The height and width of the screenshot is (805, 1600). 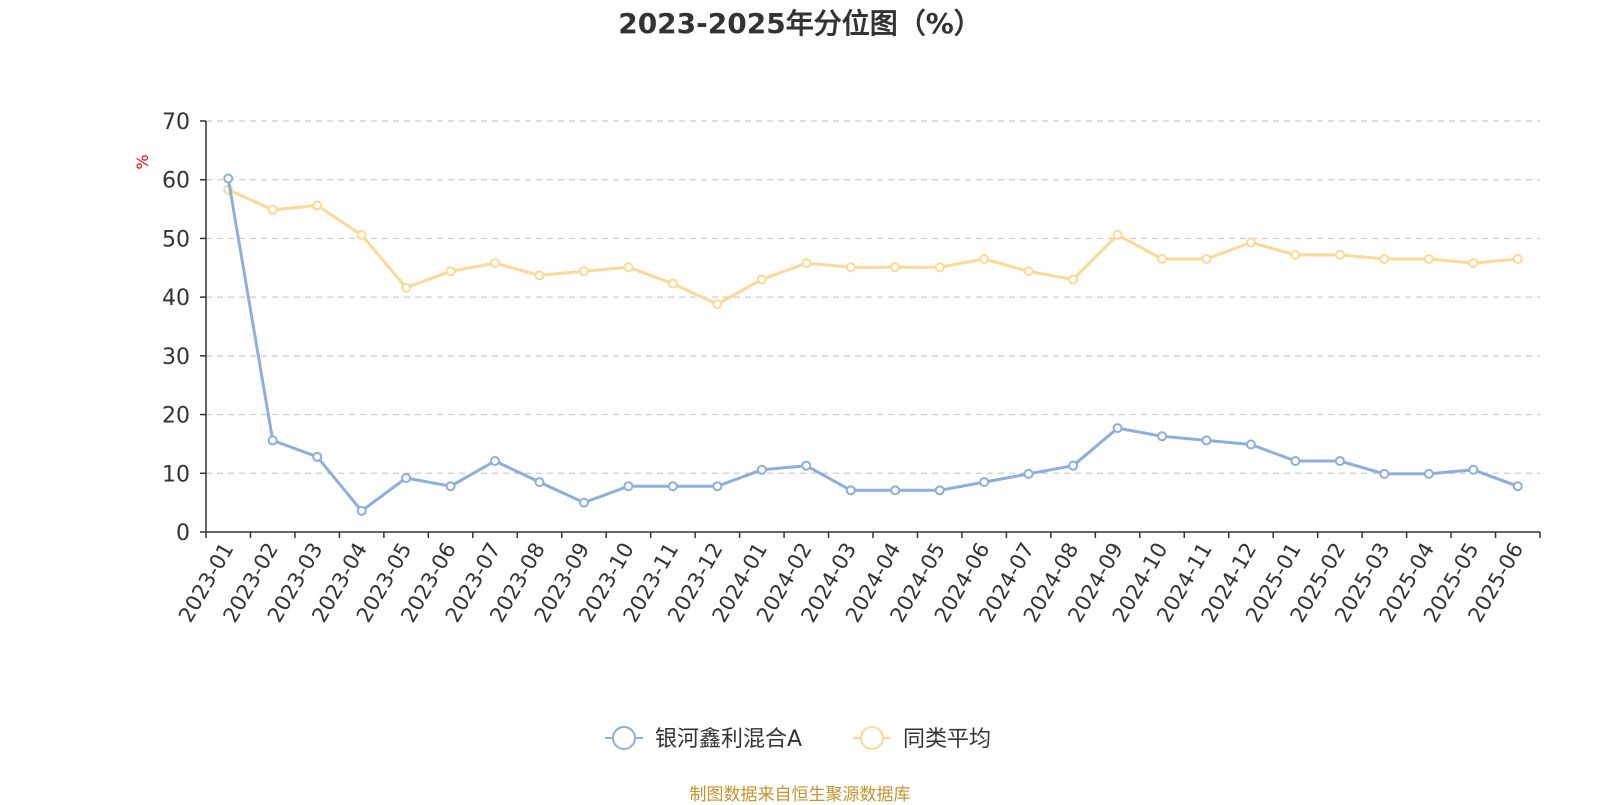 I want to click on y-axis-label: %, so click(x=142, y=161).